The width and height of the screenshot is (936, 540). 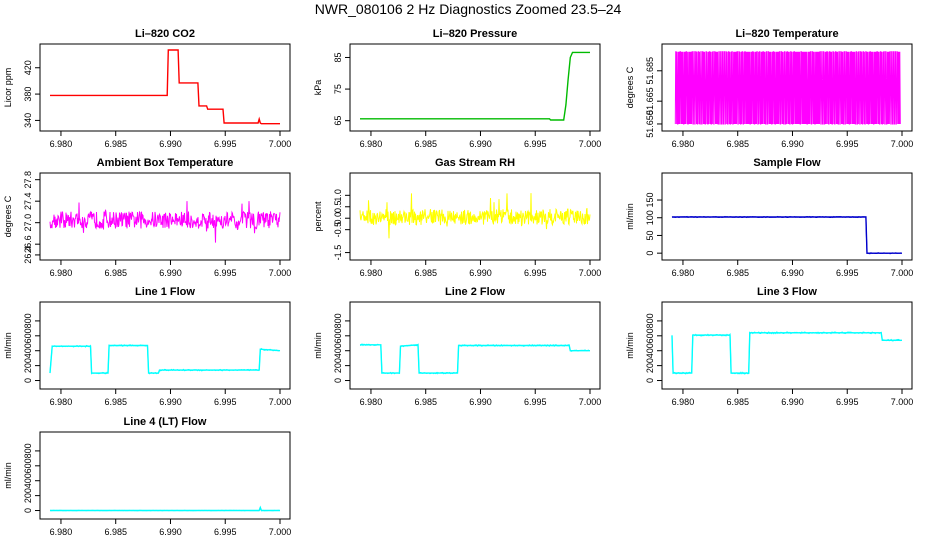 I want to click on y-tick-label: 100, so click(x=650, y=217).